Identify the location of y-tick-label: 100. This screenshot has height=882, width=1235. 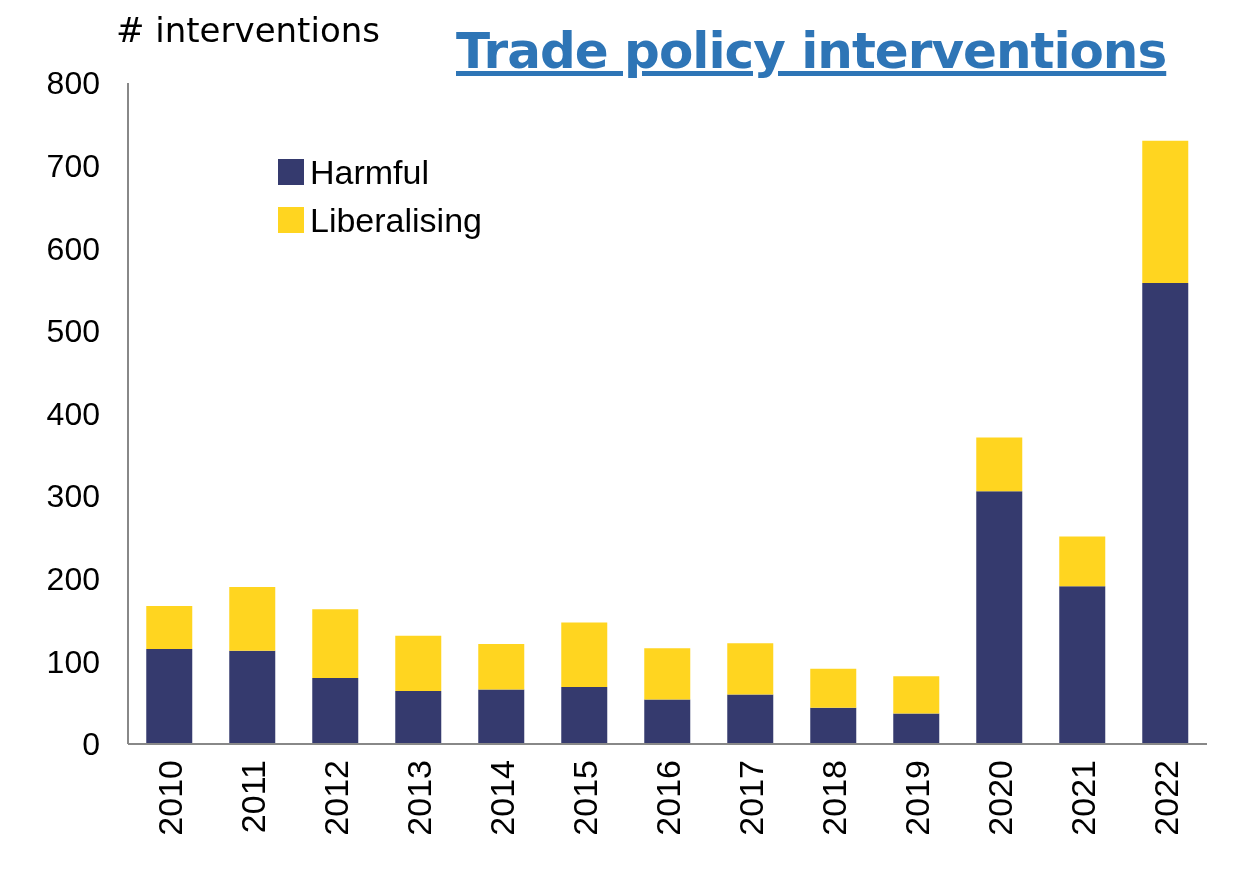
(73, 661).